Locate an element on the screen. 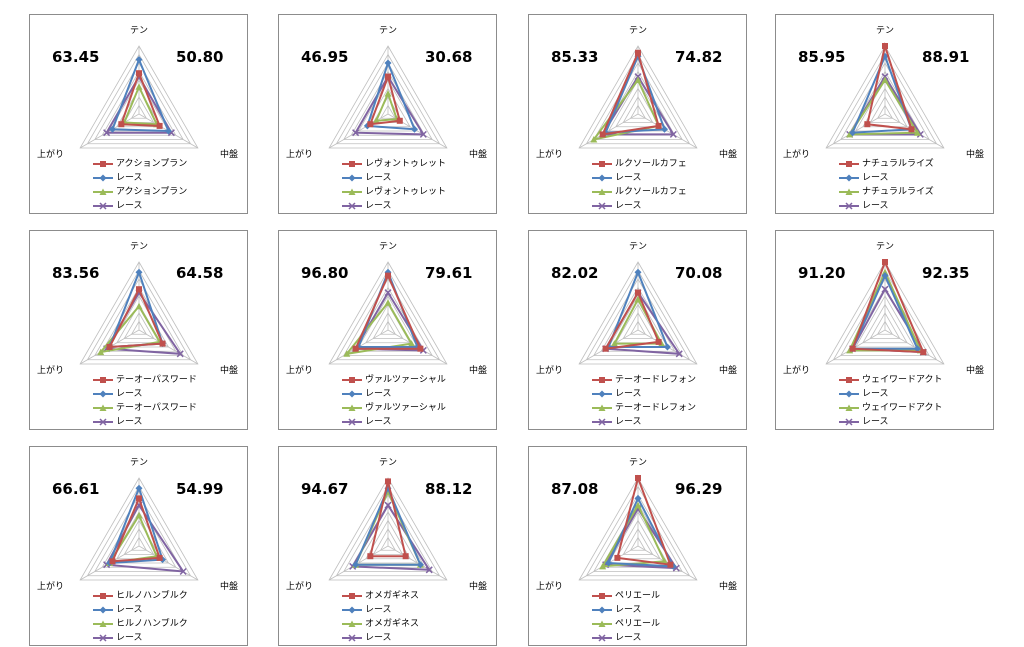  left-value-label: 63.45 is located at coordinates (75, 57).